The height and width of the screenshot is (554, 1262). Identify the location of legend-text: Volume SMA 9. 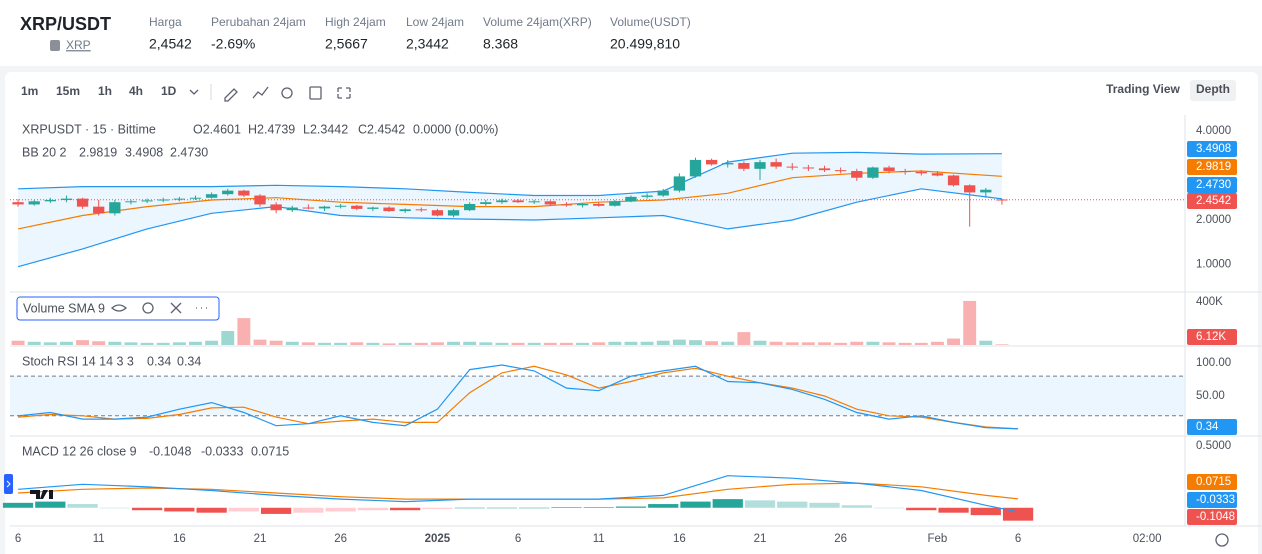
(64, 308).